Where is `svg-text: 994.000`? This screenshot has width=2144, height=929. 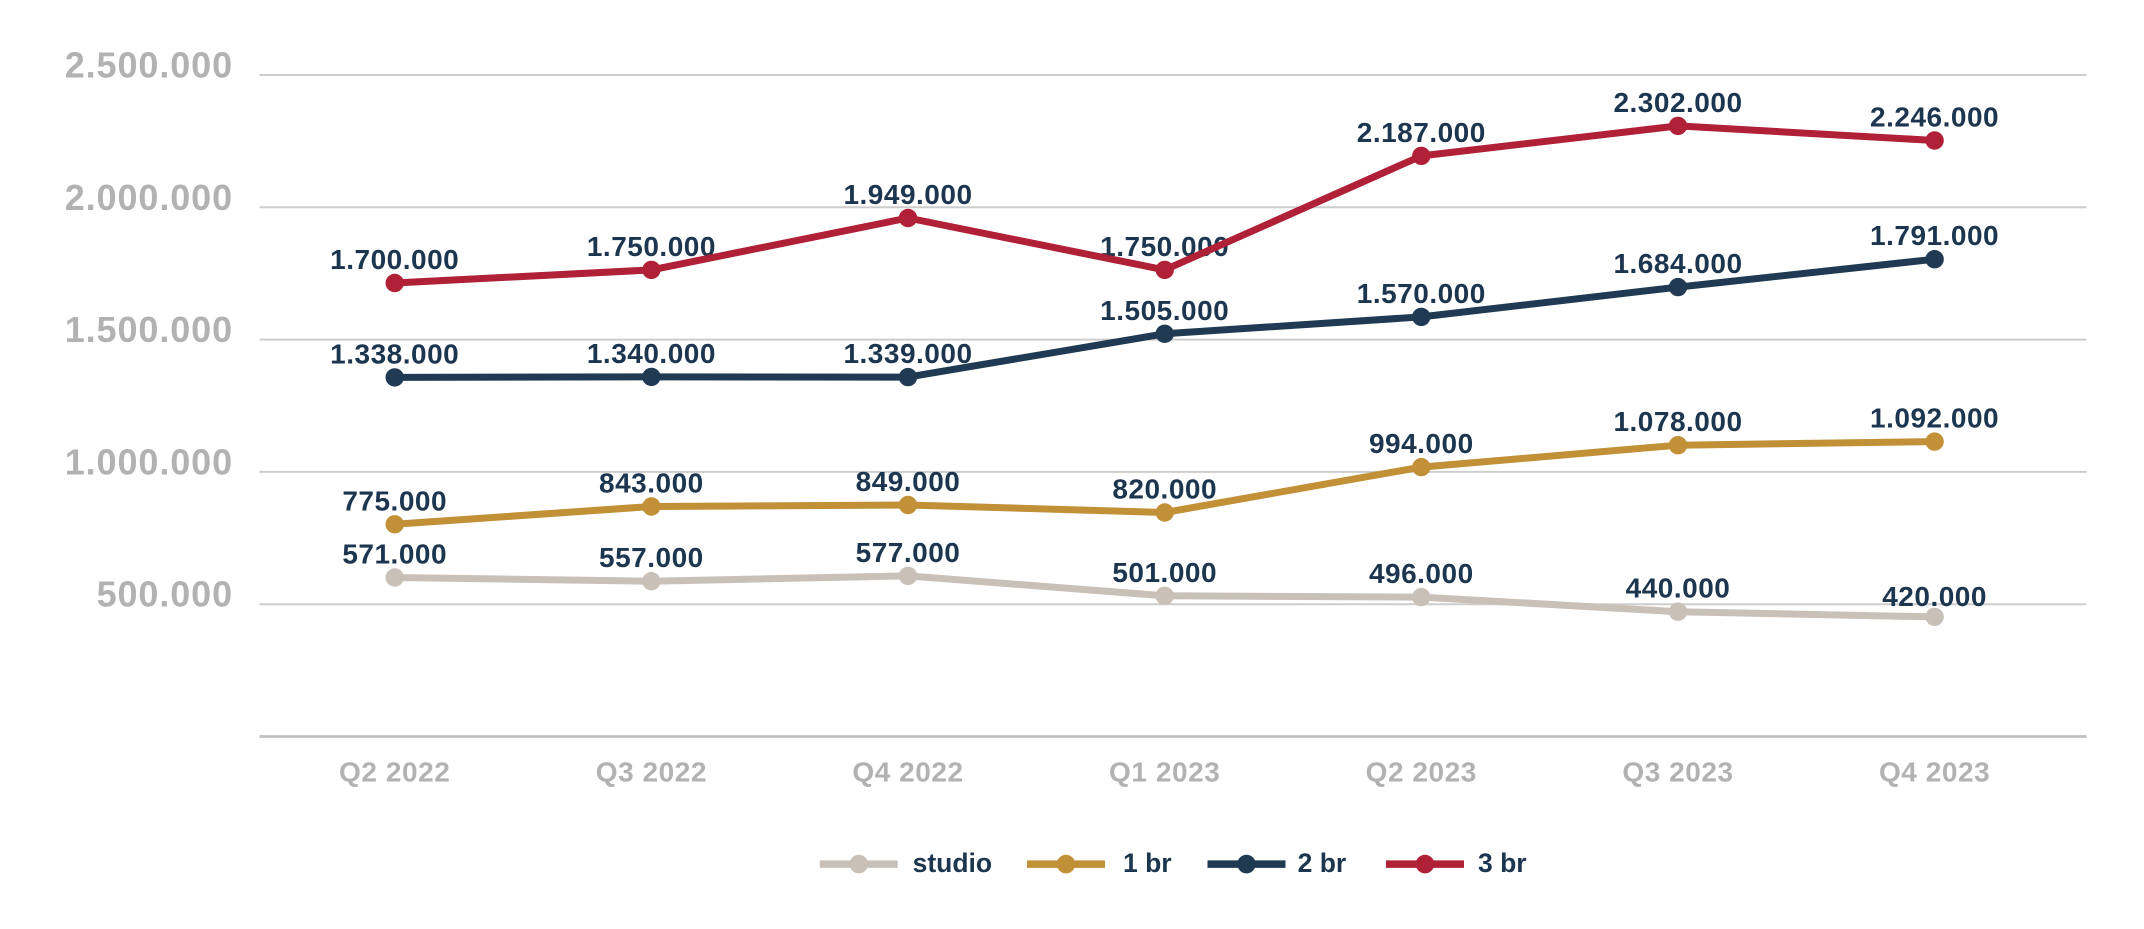
svg-text: 994.000 is located at coordinates (1421, 443).